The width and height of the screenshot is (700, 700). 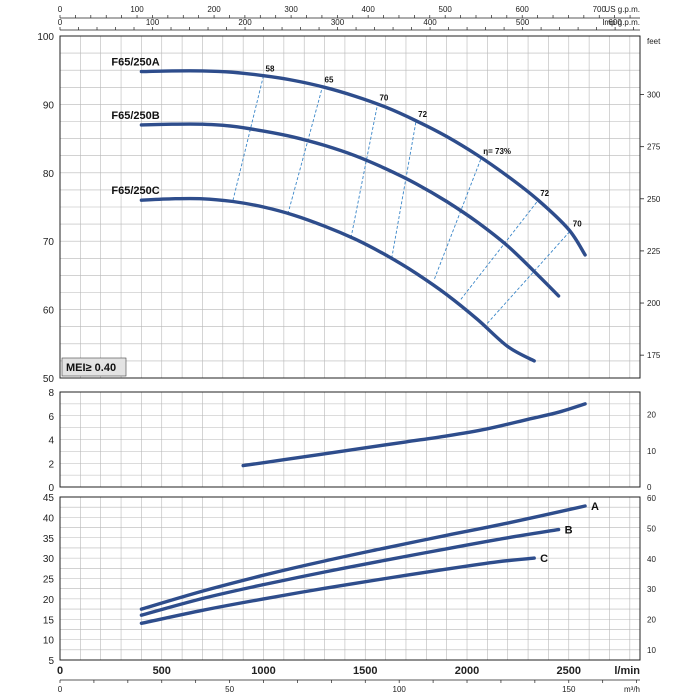 I want to click on x-tick-label: 500, so click(x=162, y=671).